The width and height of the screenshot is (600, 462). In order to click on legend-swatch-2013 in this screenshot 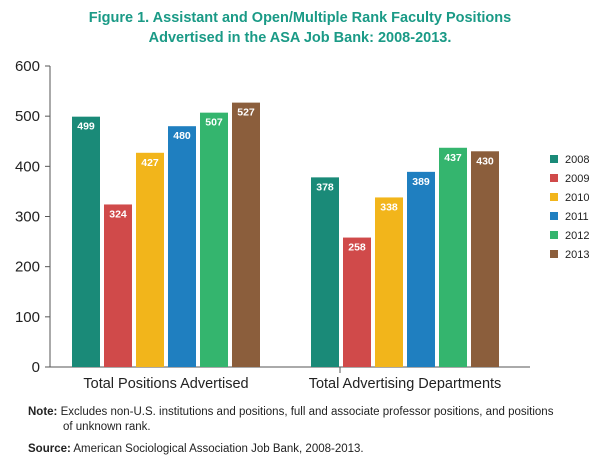, I will do `click(554, 254)`.